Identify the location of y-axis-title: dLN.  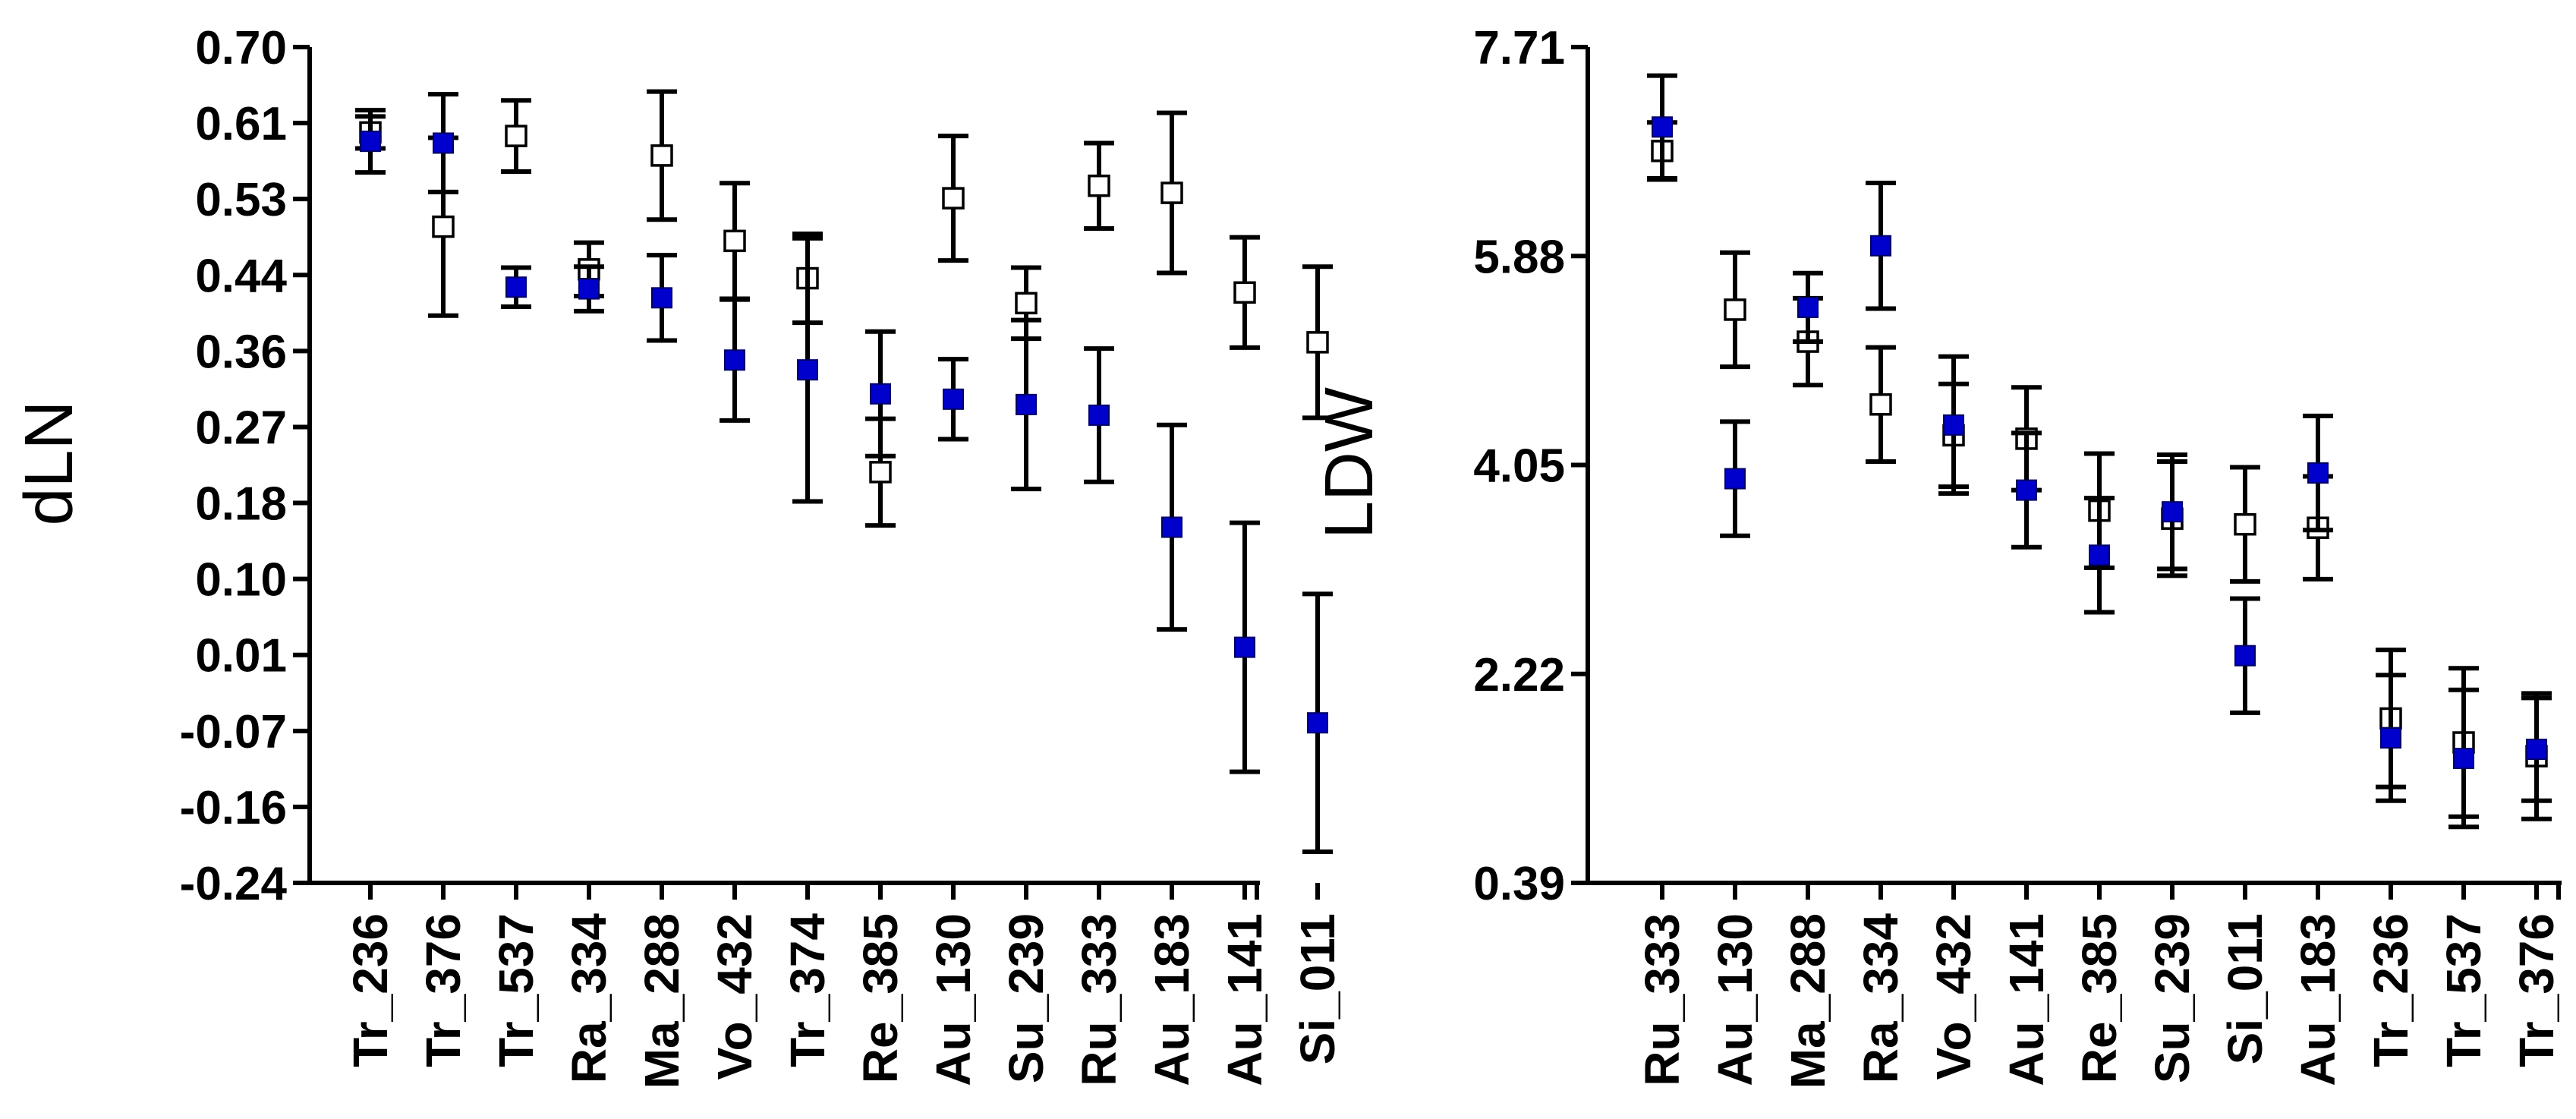
(49, 462).